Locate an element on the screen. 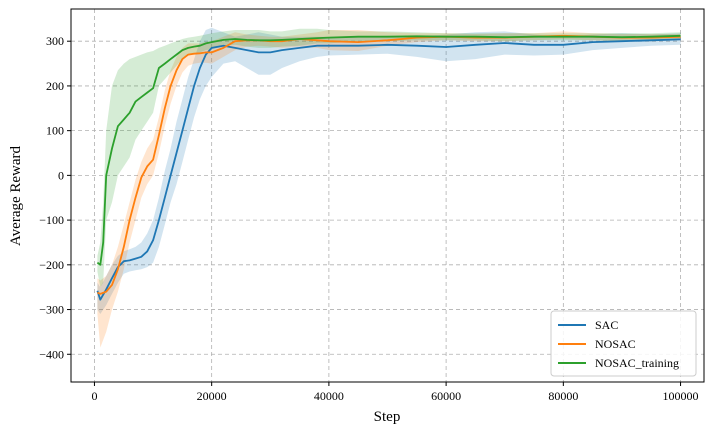  legend-label-nosac-training: NOSAC_training is located at coordinates (637, 363).